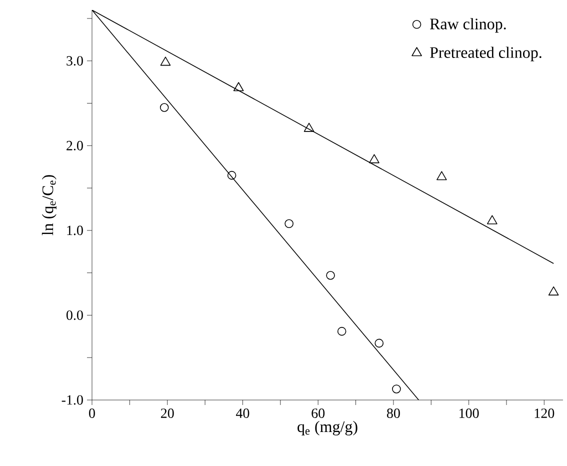 Image resolution: width=567 pixels, height=466 pixels. Describe the element at coordinates (469, 413) in the screenshot. I see `x-tick-label: 100` at that location.